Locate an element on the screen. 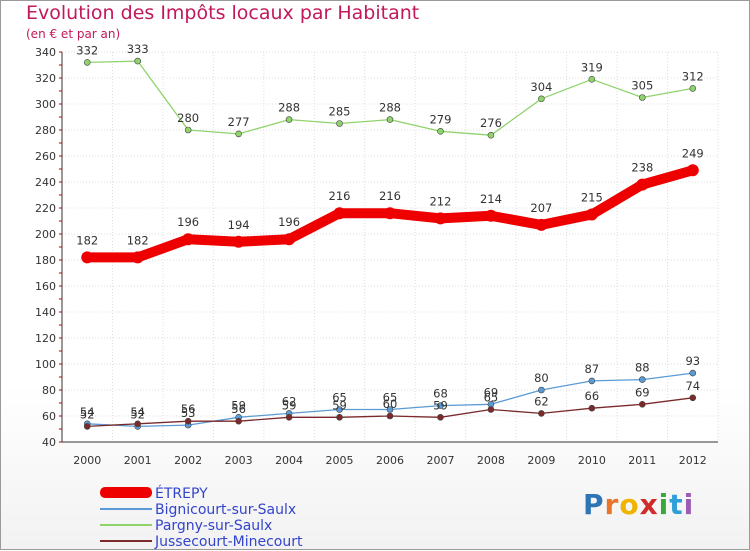 The height and width of the screenshot is (551, 750). logo-letter: o is located at coordinates (629, 504).